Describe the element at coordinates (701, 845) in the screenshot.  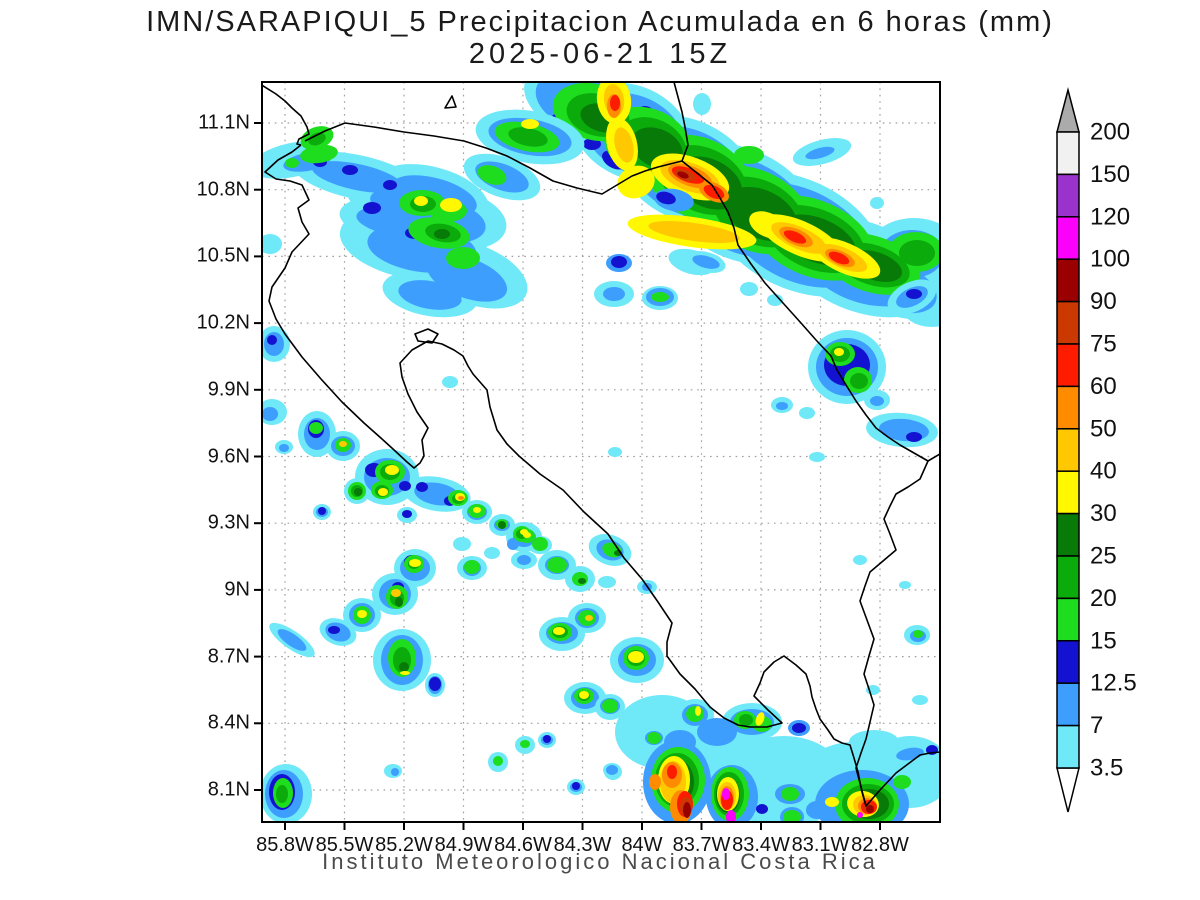
I see `lon-tick-label: 83.7W` at that location.